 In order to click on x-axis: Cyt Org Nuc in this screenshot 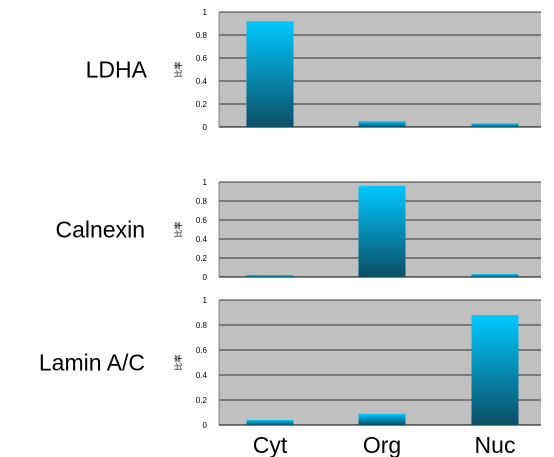, I will do `click(384, 444)`.